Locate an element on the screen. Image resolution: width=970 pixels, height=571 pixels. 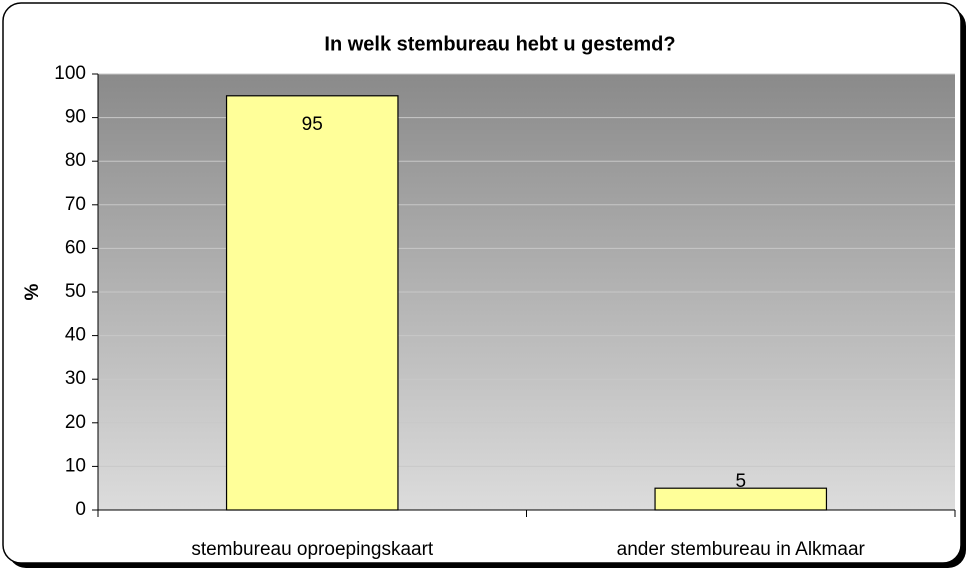
y-tick-label: 80 is located at coordinates (75, 160).